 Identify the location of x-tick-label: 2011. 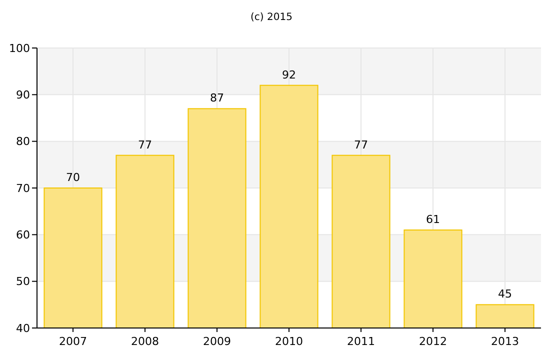
(361, 341).